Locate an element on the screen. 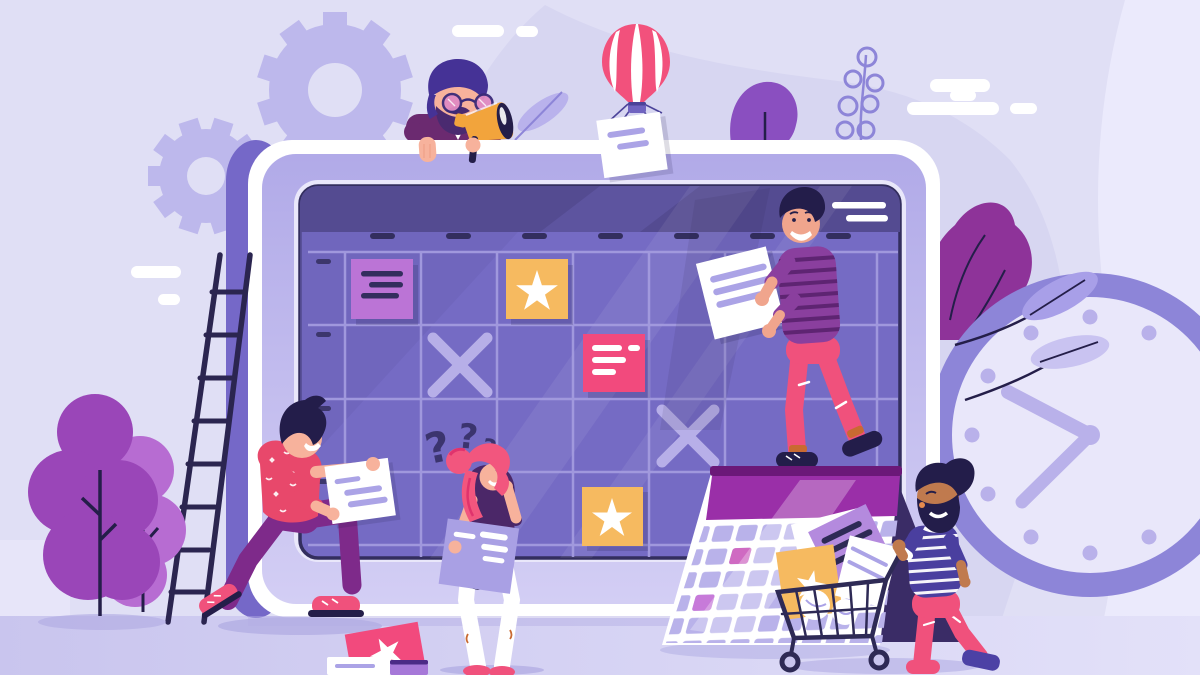 The height and width of the screenshot is (675, 1200). clock-ticks is located at coordinates (1060, 435).